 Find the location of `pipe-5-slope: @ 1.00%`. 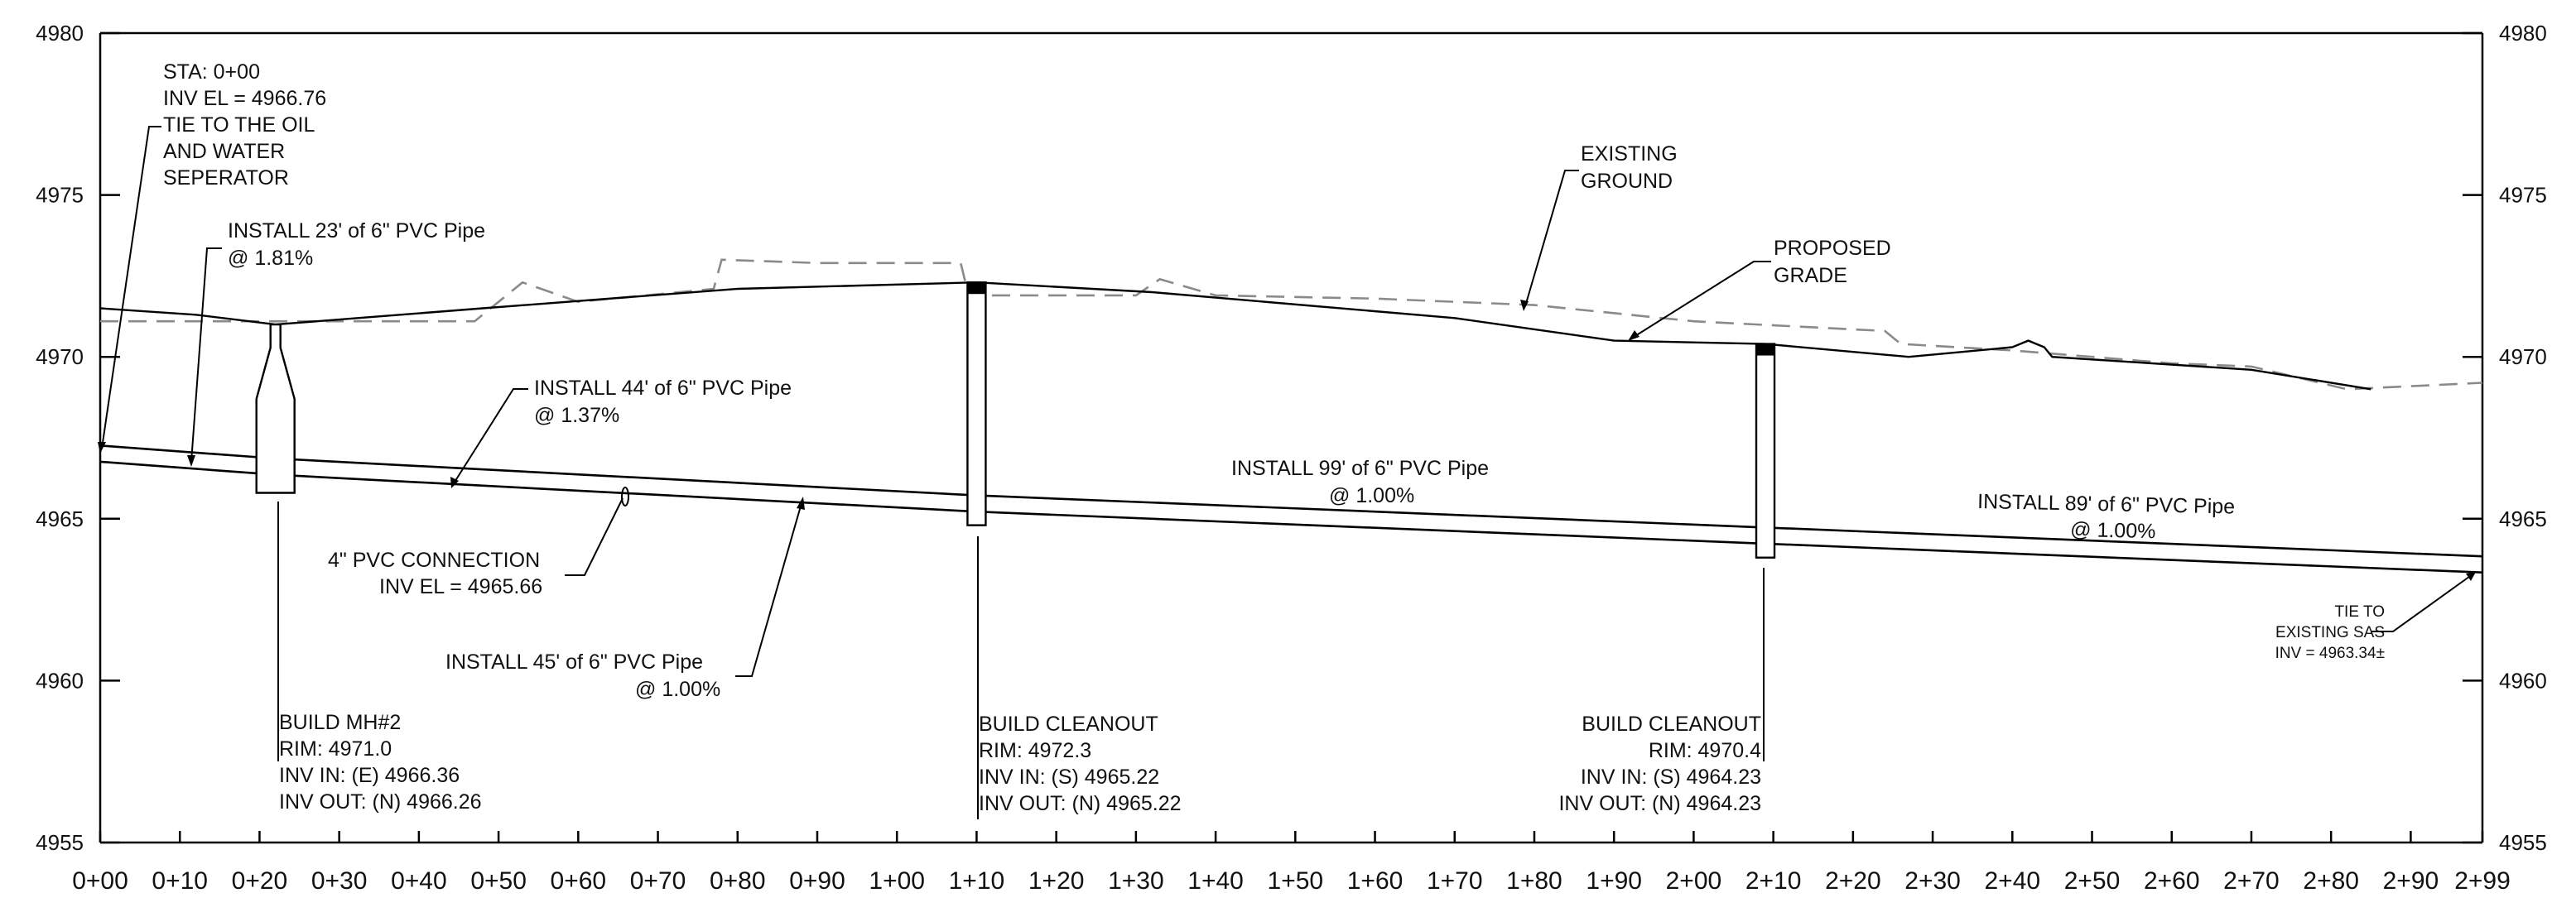

pipe-5-slope: @ 1.00% is located at coordinates (2113, 530).